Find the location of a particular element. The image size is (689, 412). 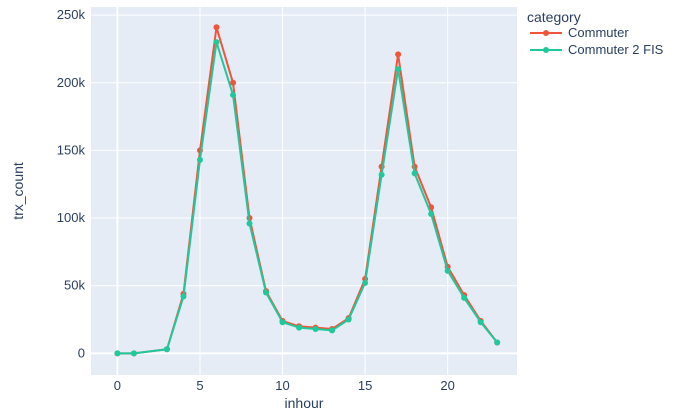

x-axis-title: inhour is located at coordinates (304, 403).